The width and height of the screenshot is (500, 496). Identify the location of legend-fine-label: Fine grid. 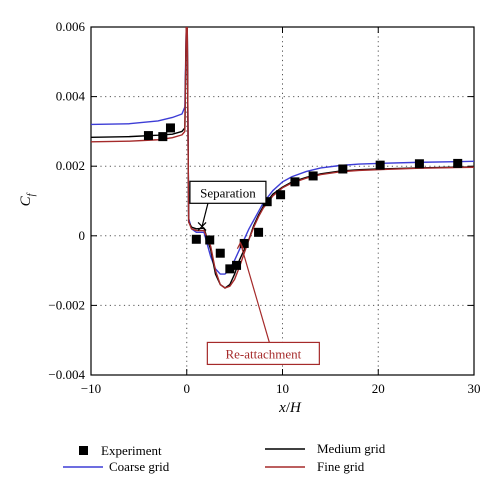
(341, 466).